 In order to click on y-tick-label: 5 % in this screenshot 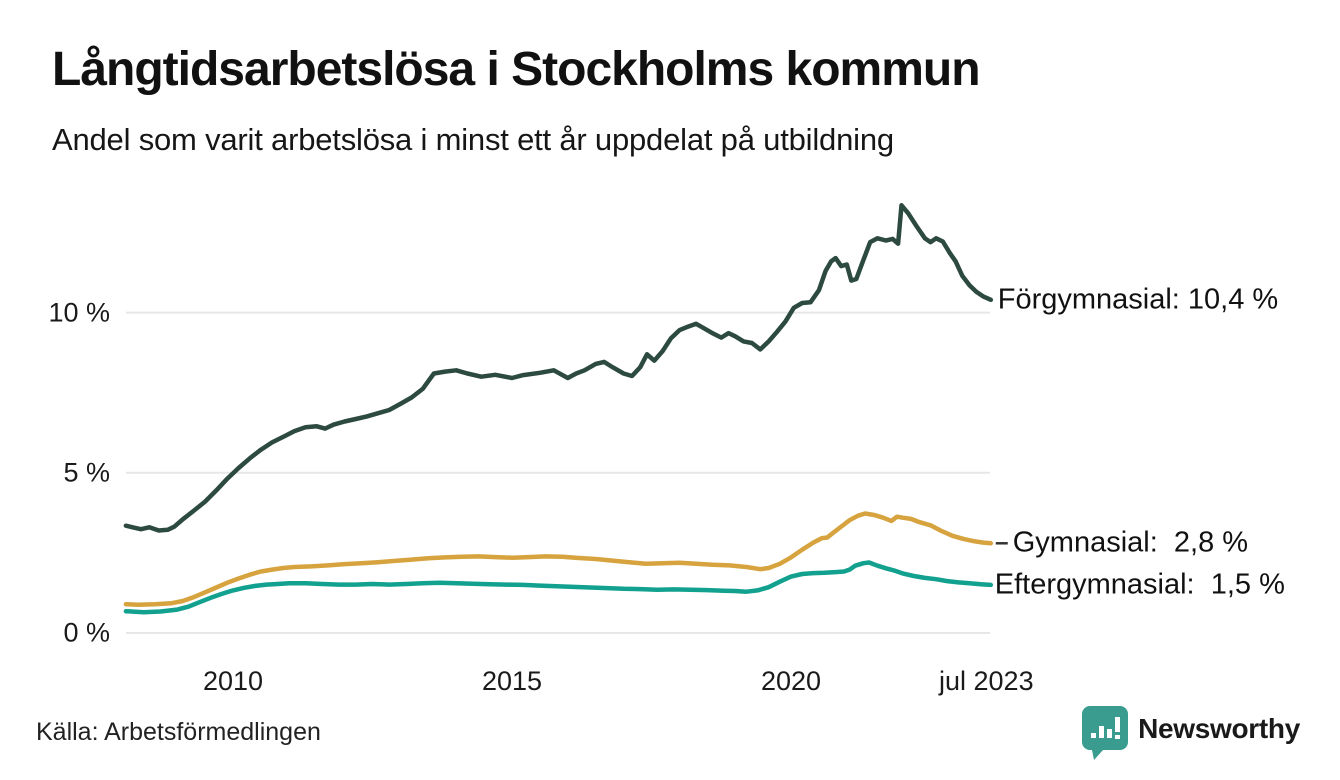, I will do `click(86, 472)`.